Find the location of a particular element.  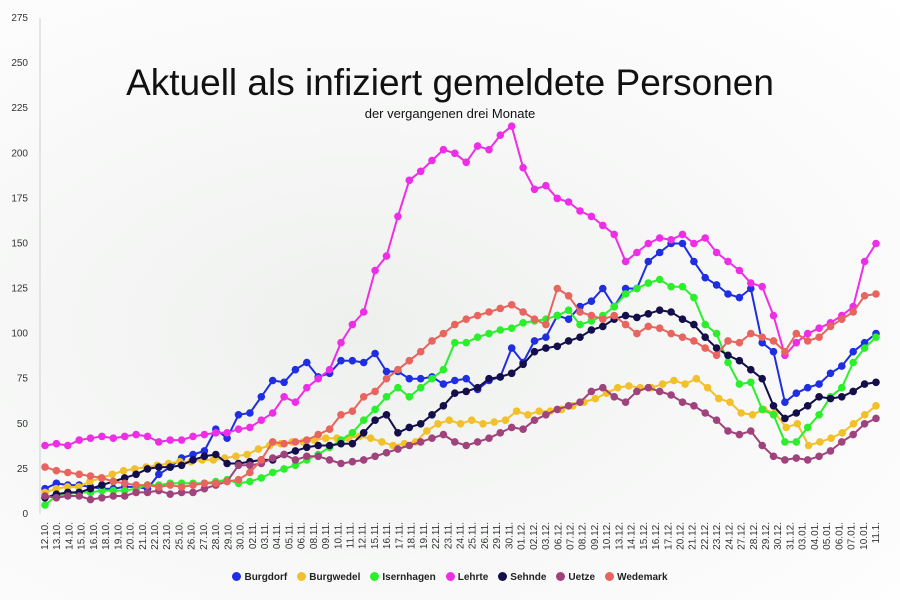

x-tick-label: 30.11. is located at coordinates (509, 535).